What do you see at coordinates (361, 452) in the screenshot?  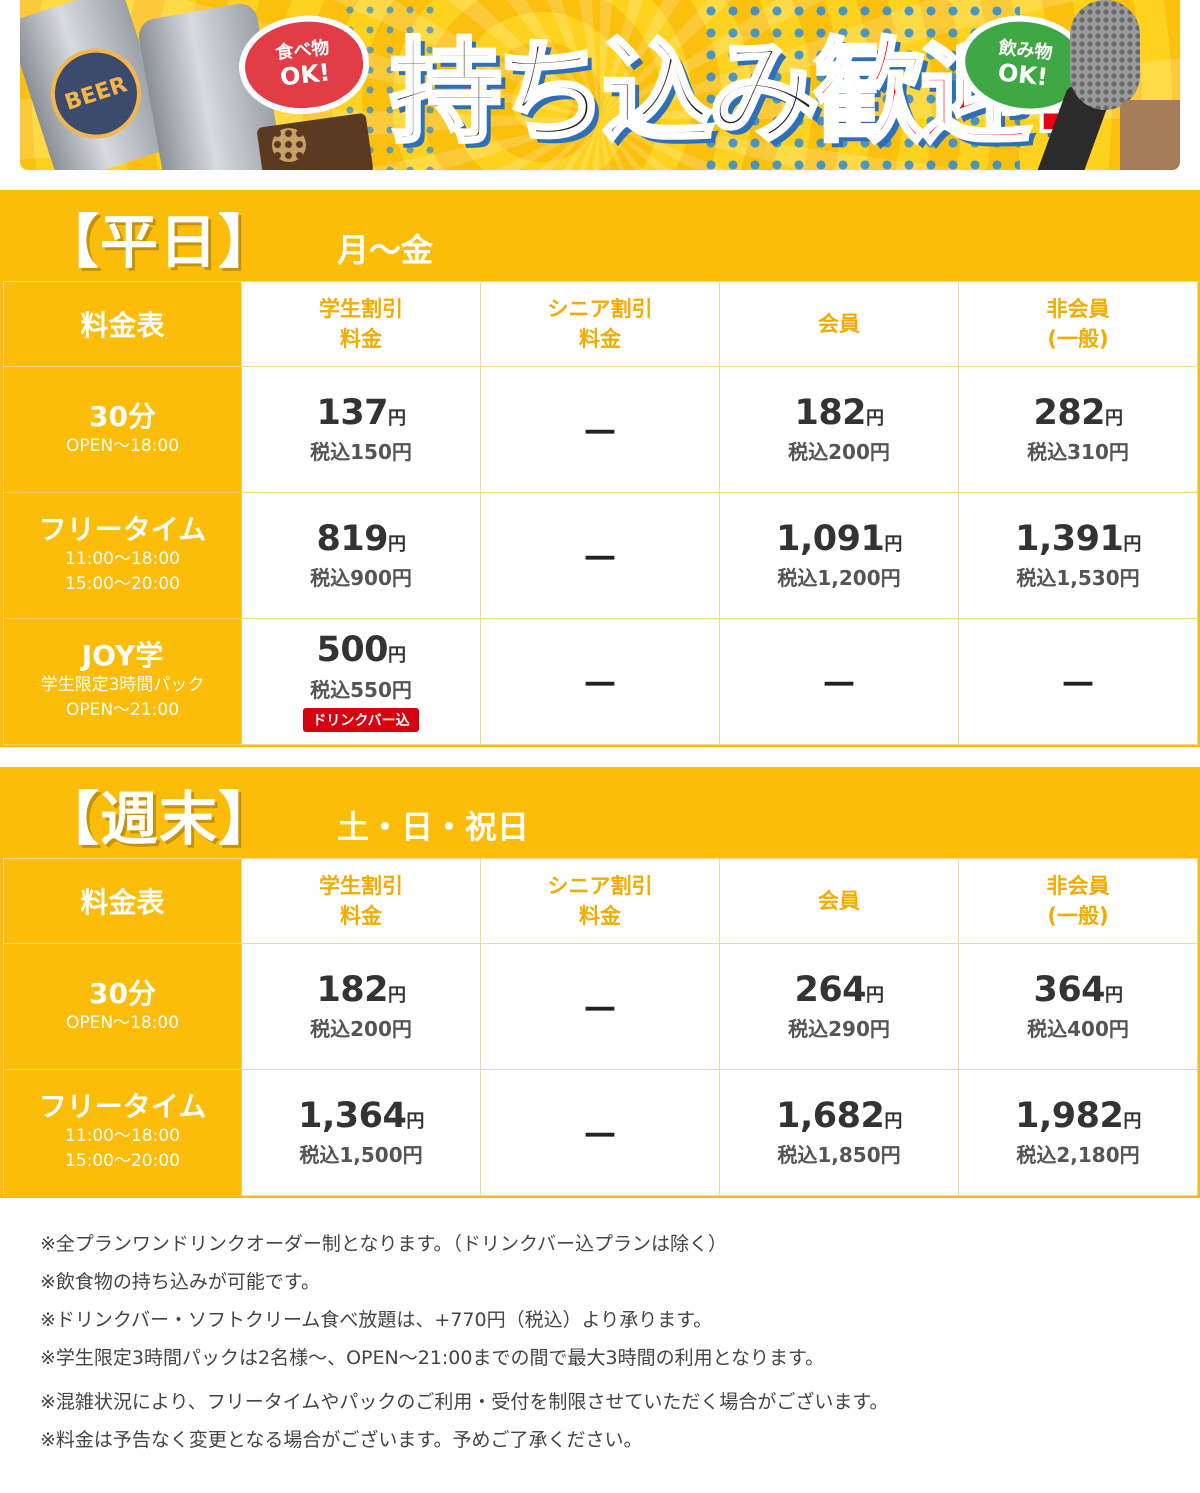 I see `price-incl-tax: 税込150円` at bounding box center [361, 452].